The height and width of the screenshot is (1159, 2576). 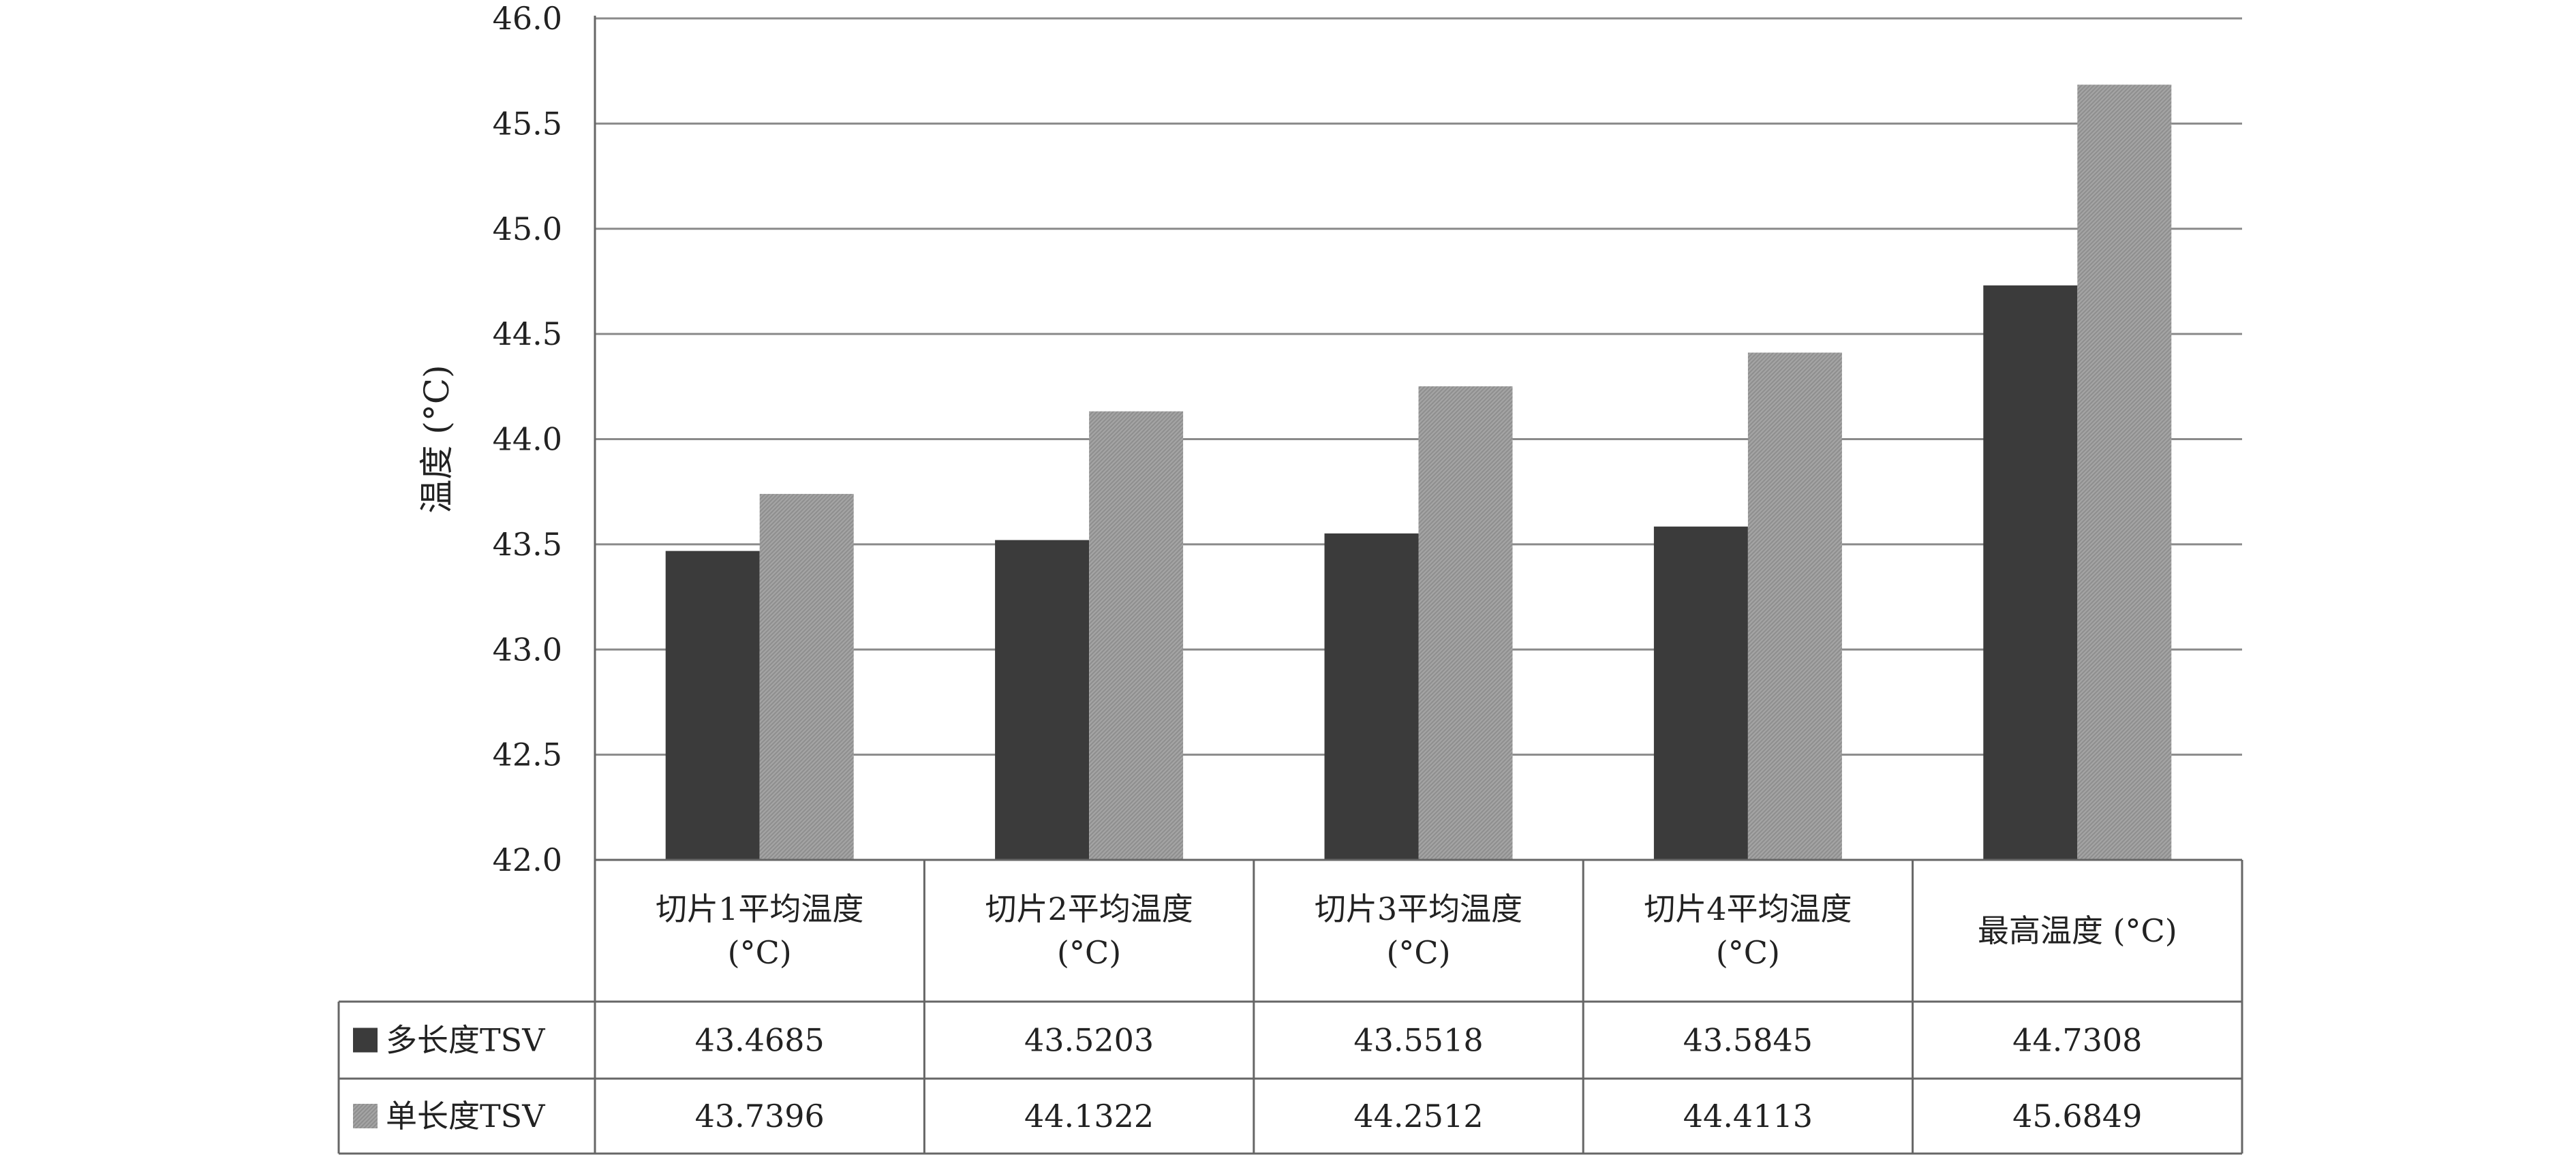 I want to click on y-tick-label: 45.5, so click(x=527, y=124).